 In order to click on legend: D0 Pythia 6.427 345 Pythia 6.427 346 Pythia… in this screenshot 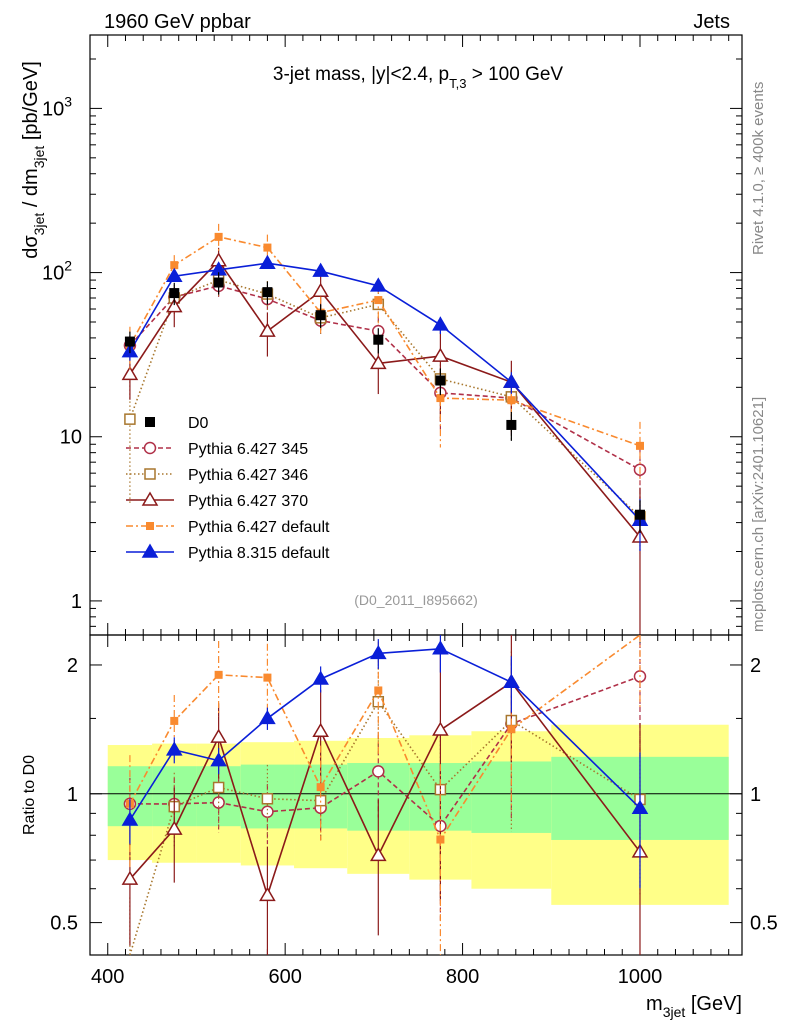, I will do `click(228, 488)`.